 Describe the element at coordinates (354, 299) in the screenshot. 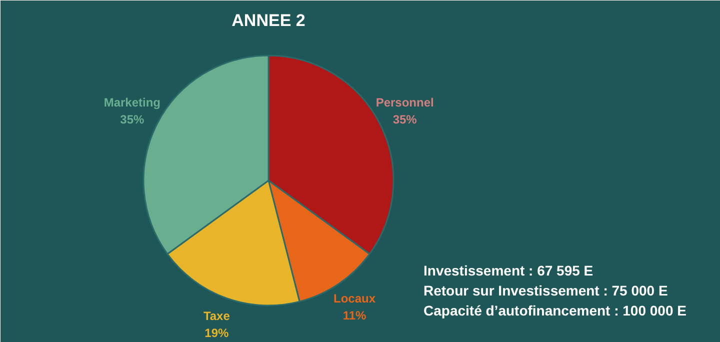

I see `slice-label: Locaux` at that location.